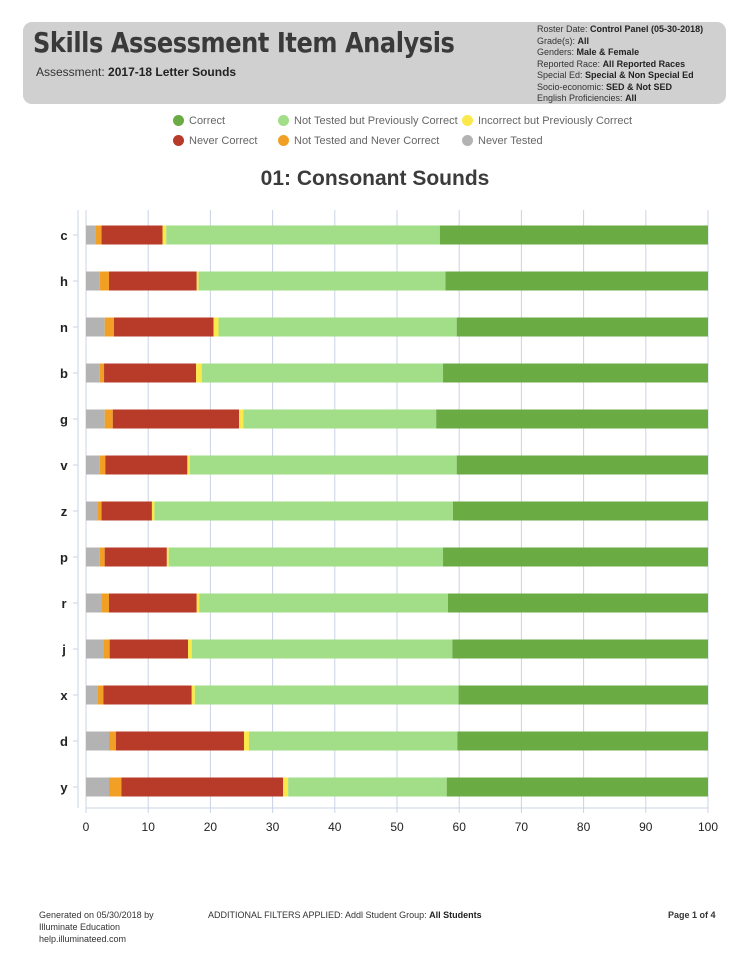  I want to click on category-label: z, so click(64, 511).